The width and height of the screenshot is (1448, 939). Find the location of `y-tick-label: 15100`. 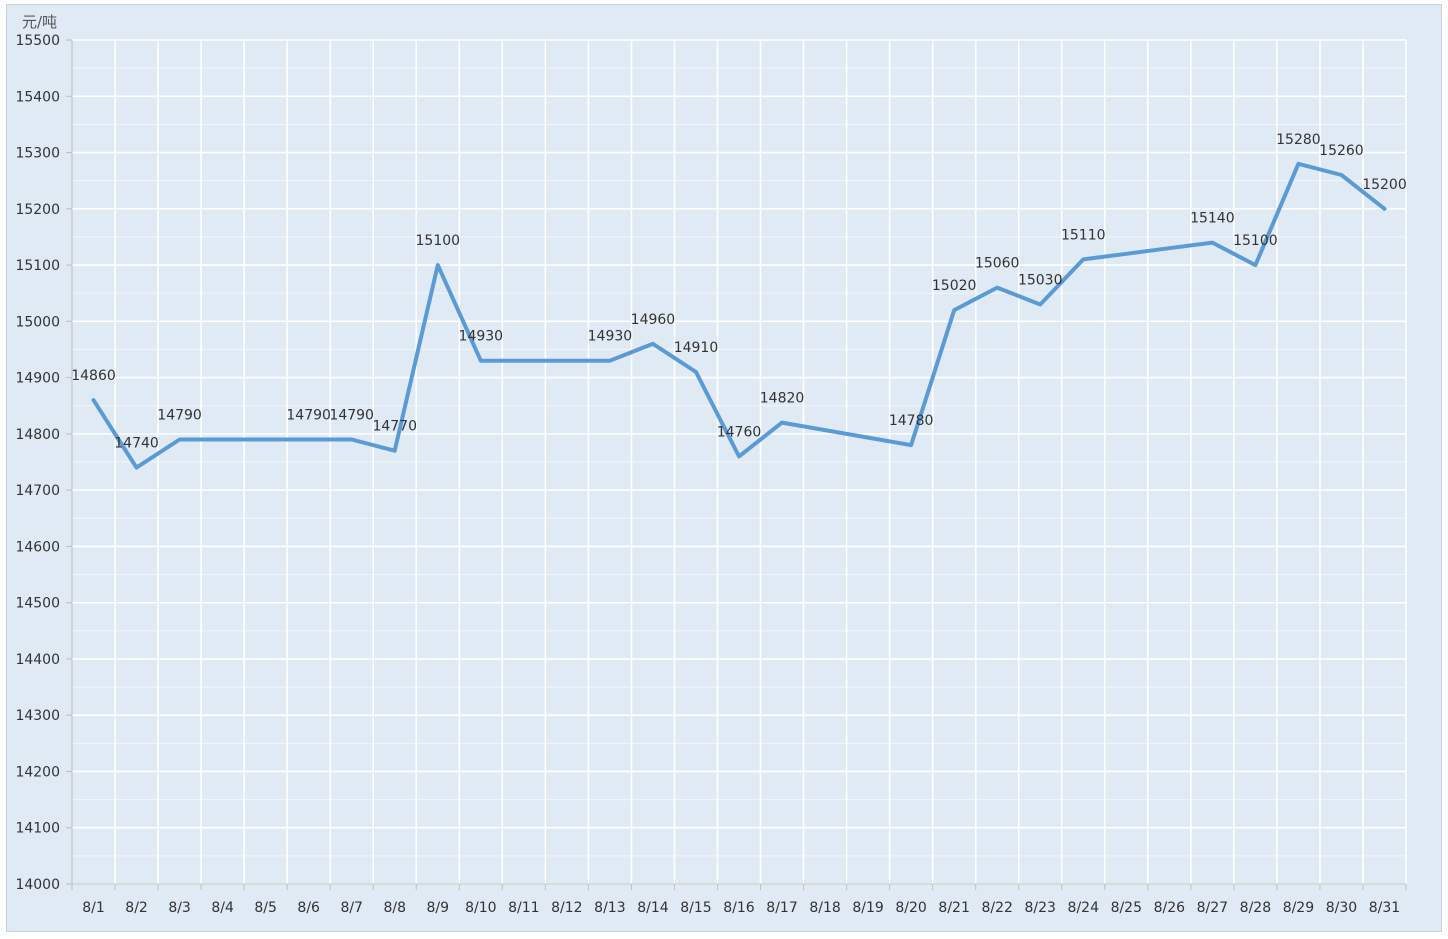

y-tick-label: 15100 is located at coordinates (37, 266).